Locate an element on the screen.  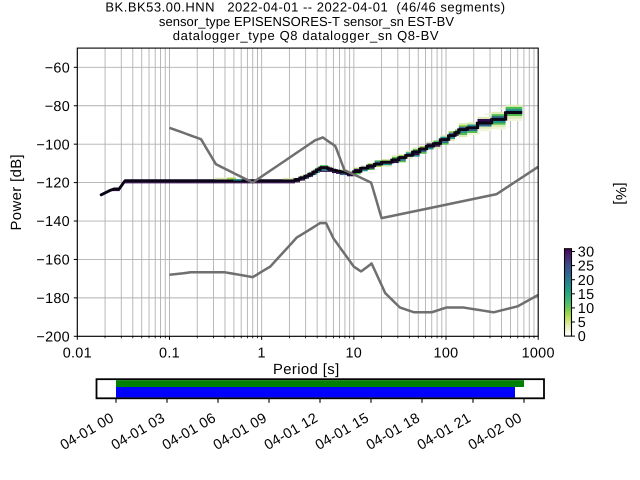
svg-text: −140 is located at coordinates (53, 222).